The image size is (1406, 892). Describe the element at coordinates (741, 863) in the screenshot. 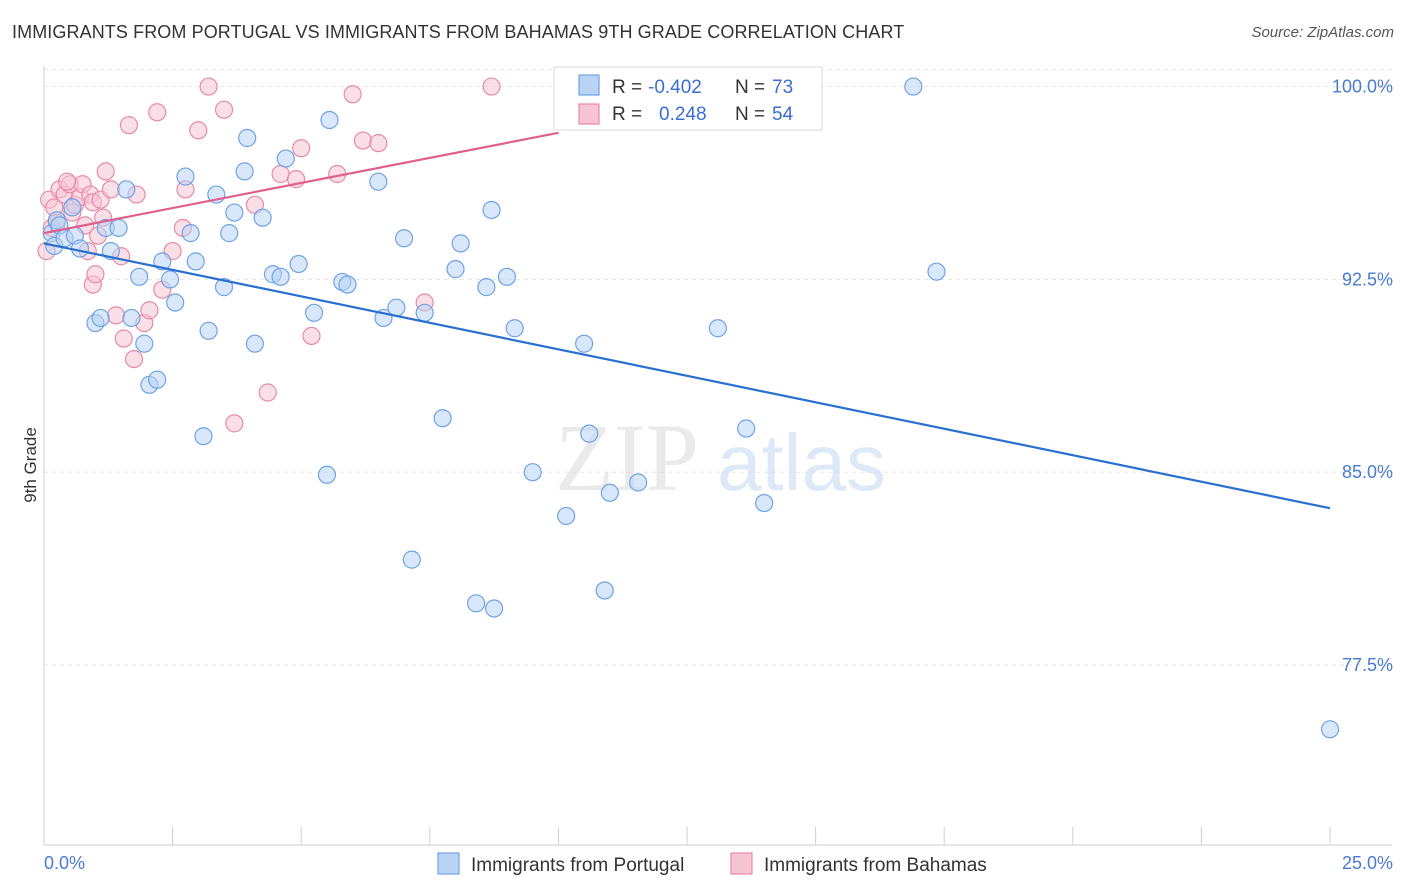

I see `bottom-legend-swatch-bahamas` at that location.